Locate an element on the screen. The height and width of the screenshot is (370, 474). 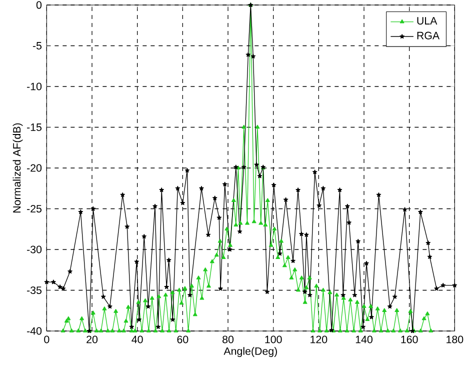
y-tick-label: 0 is located at coordinates (39, 5).